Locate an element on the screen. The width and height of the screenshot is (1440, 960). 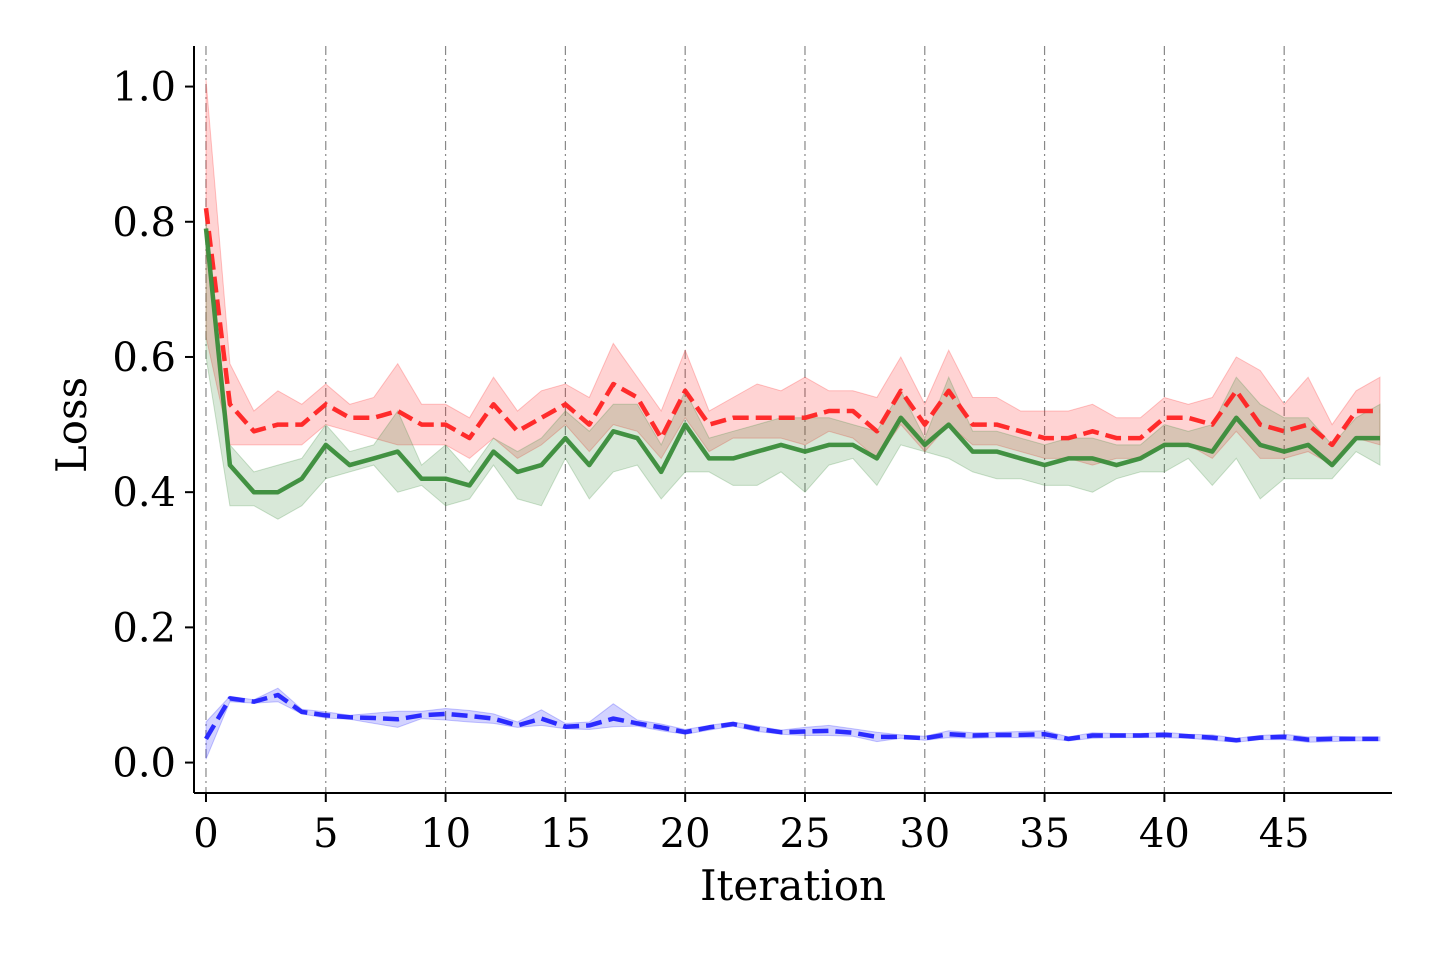
blue-line is located at coordinates (792, 717).